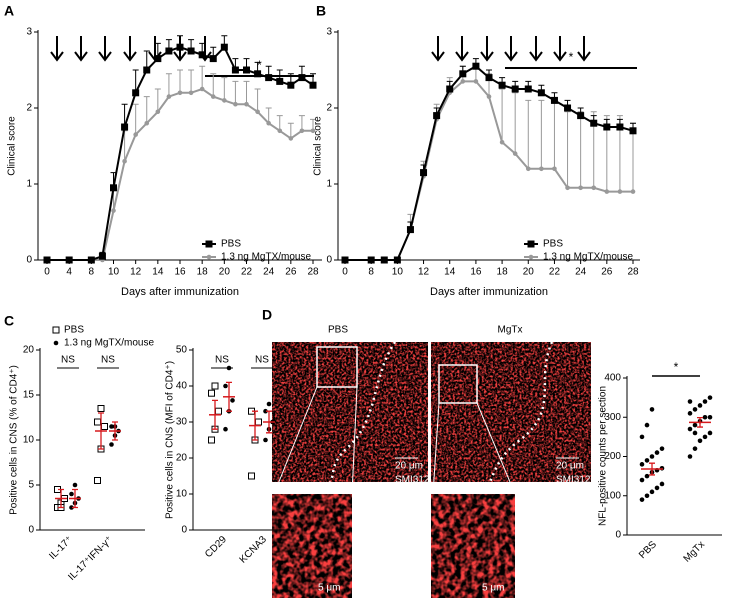 The height and width of the screenshot is (600, 729). Describe the element at coordinates (489, 162) in the screenshot. I see `series-line` at that location.